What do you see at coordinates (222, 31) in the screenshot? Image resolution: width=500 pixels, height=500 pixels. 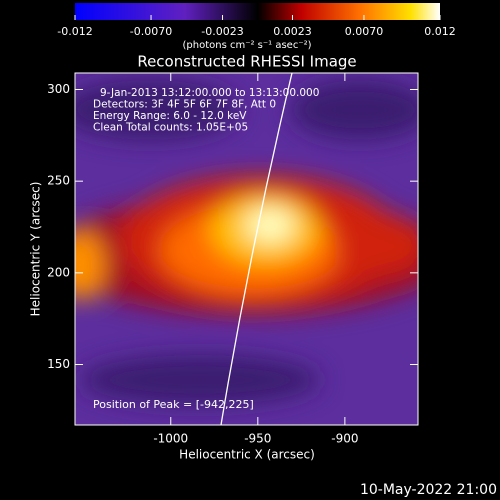 I see `colorbar-tick-label: -0.0023` at bounding box center [222, 31].